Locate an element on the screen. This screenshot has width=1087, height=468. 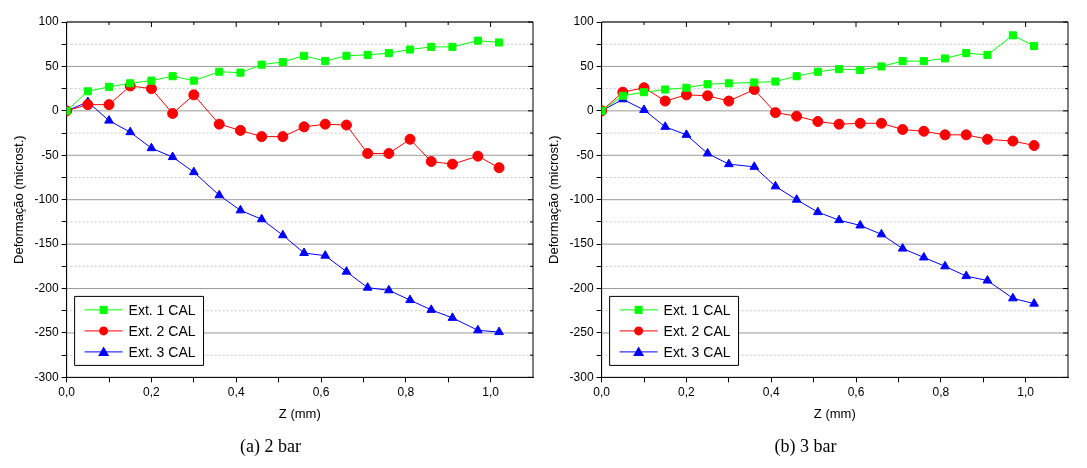
text: (a) 2 bar is located at coordinates (270, 446).